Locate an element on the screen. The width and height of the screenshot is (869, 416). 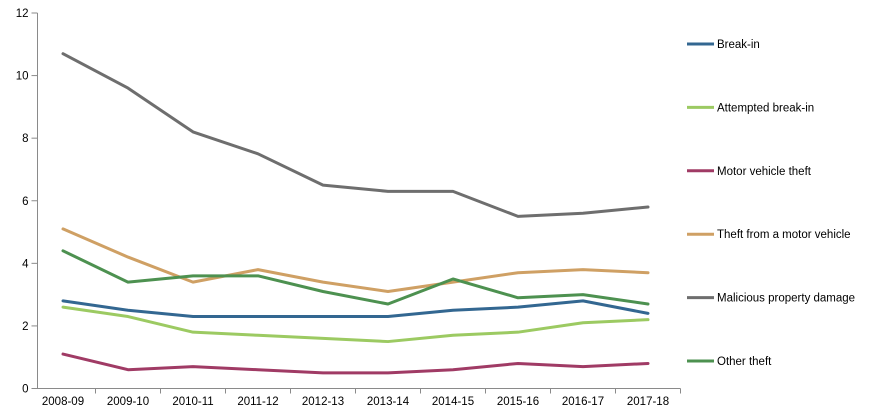
x-tick-label: 2008-09 is located at coordinates (63, 402).